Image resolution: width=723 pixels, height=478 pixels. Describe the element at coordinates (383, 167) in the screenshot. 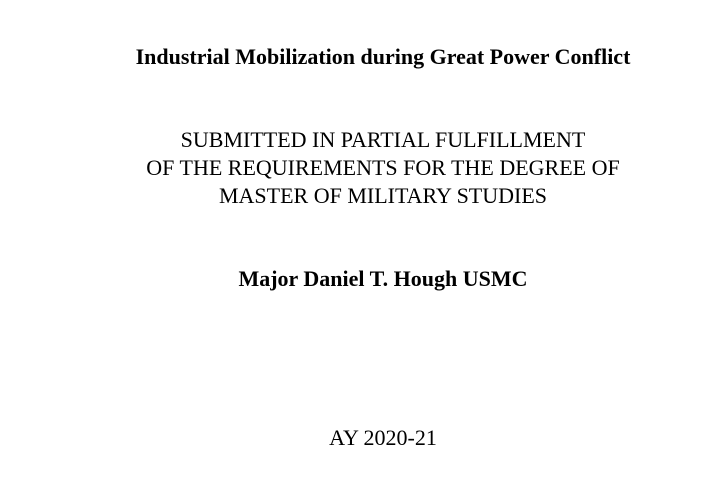

I see `submission-line-2: OF THE REQUIREMENTS FOR THE DEGREE OF` at that location.